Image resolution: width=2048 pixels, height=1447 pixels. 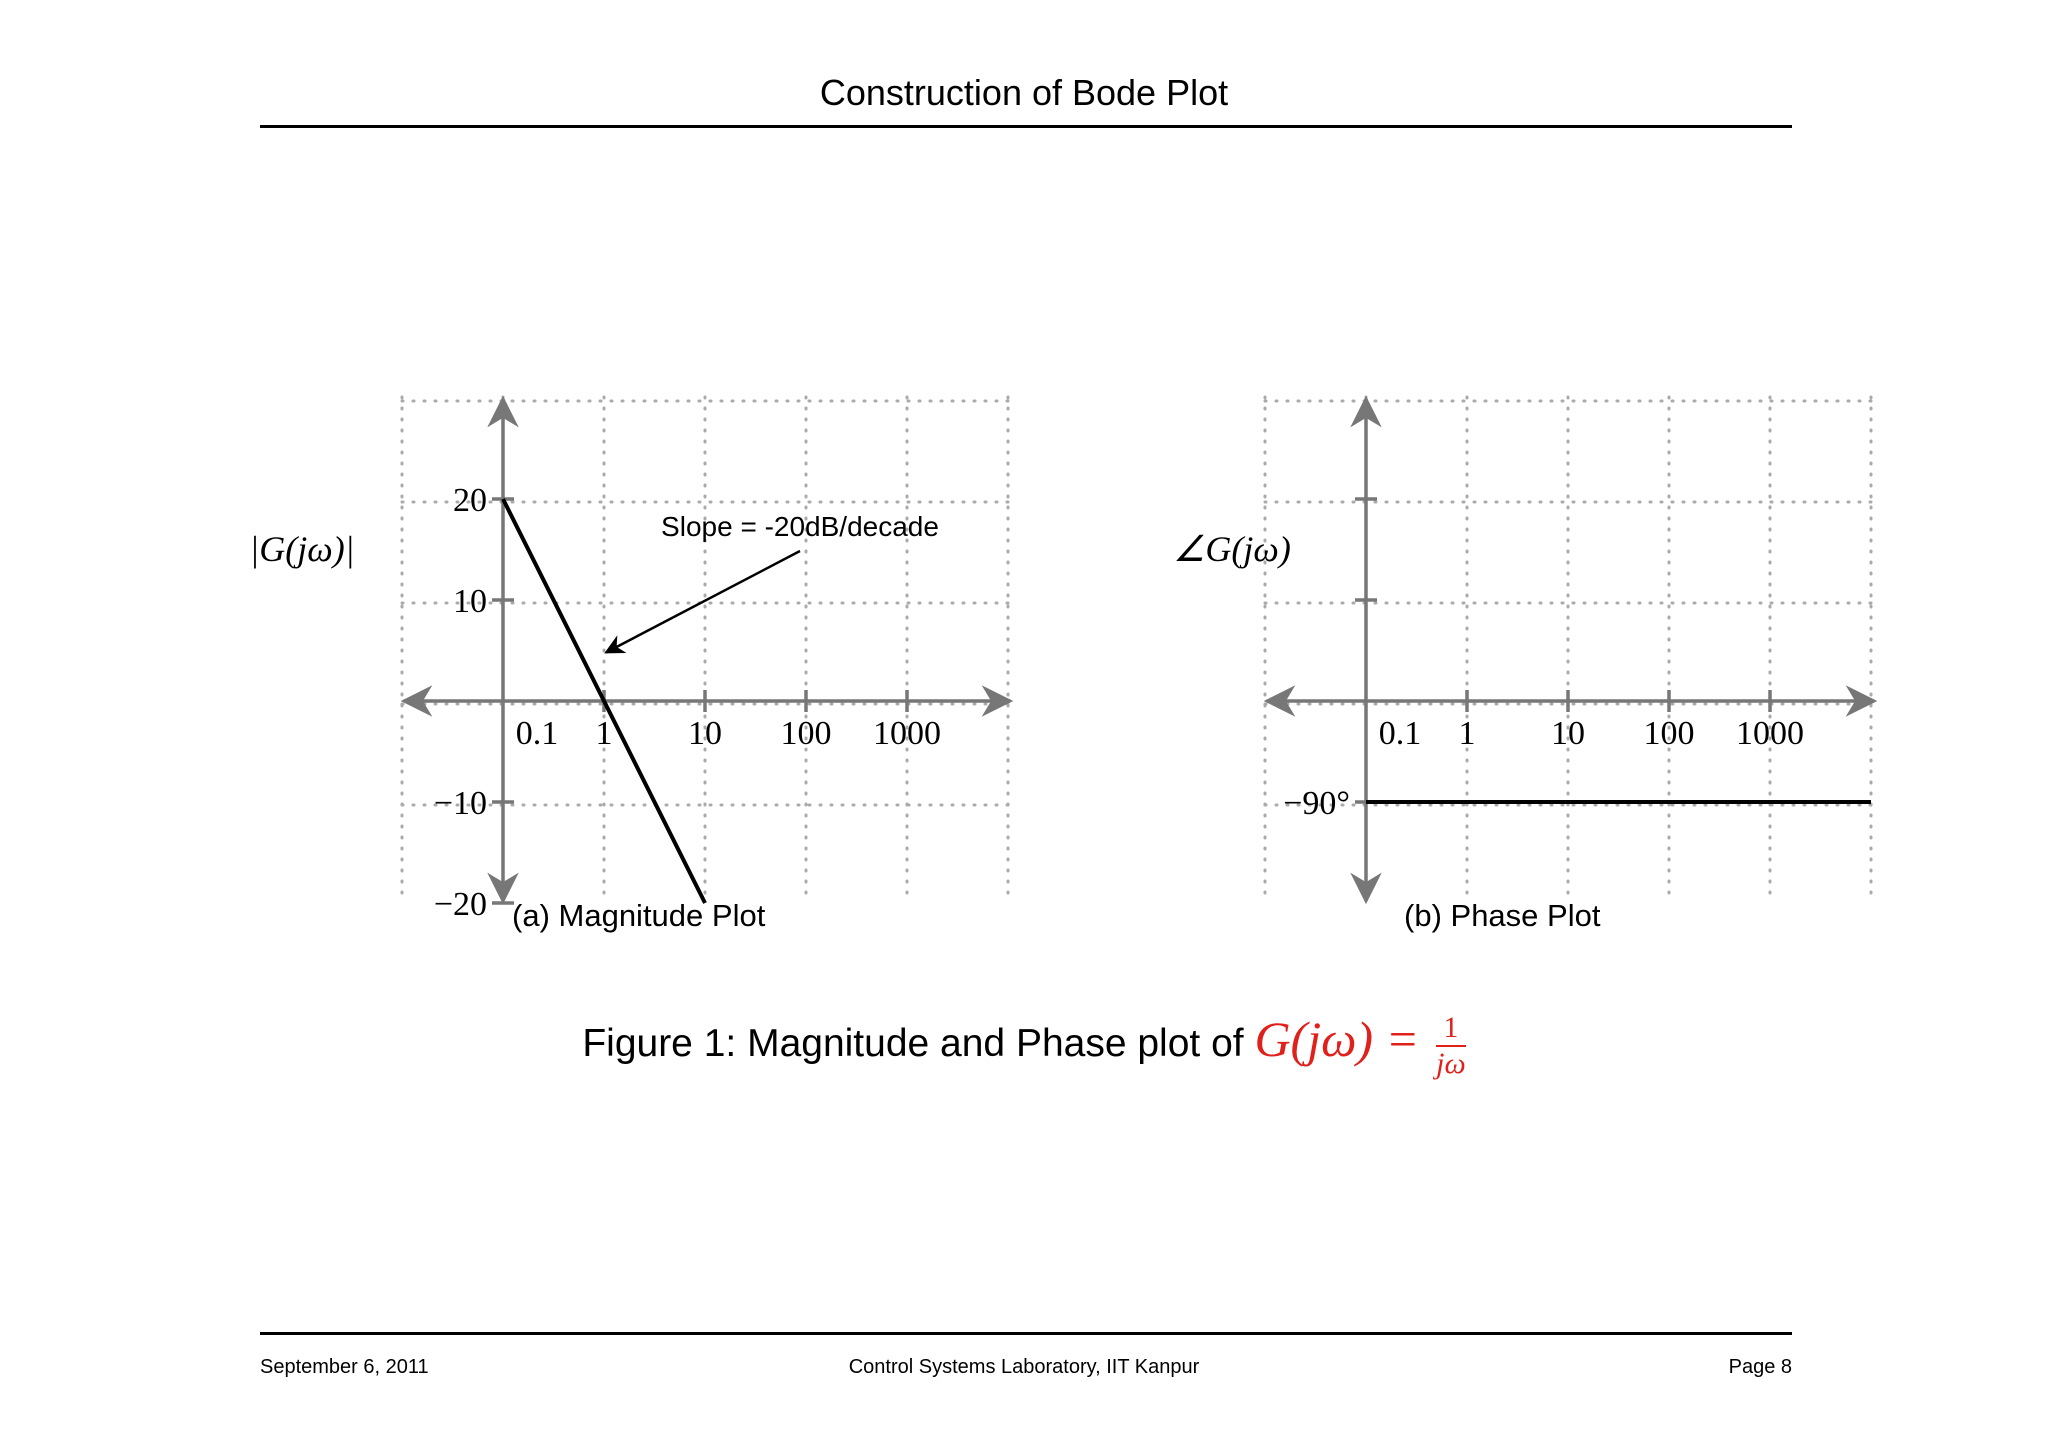 I want to click on phase-plot-caption: (b) Phase Plot, so click(x=1502, y=916).